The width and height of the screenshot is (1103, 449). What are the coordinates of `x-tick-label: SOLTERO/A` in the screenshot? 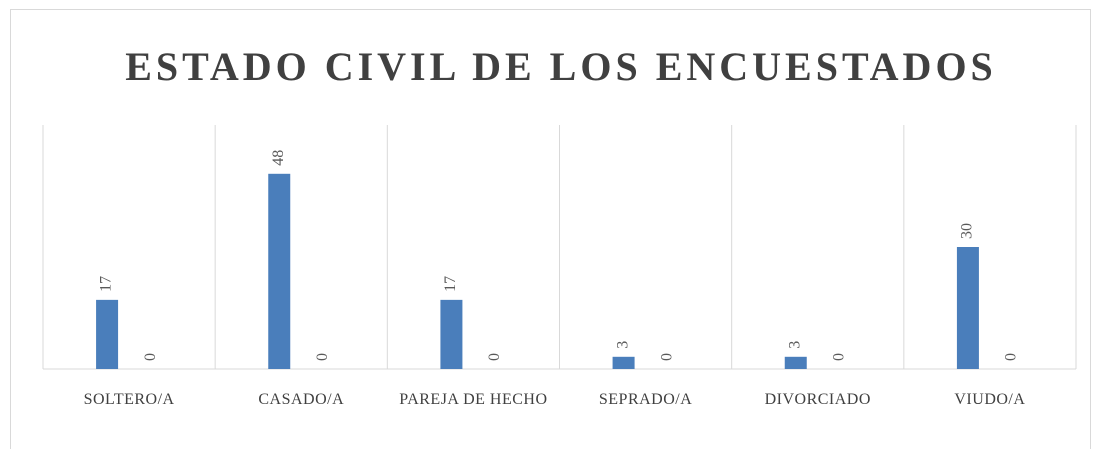 It's located at (129, 399).